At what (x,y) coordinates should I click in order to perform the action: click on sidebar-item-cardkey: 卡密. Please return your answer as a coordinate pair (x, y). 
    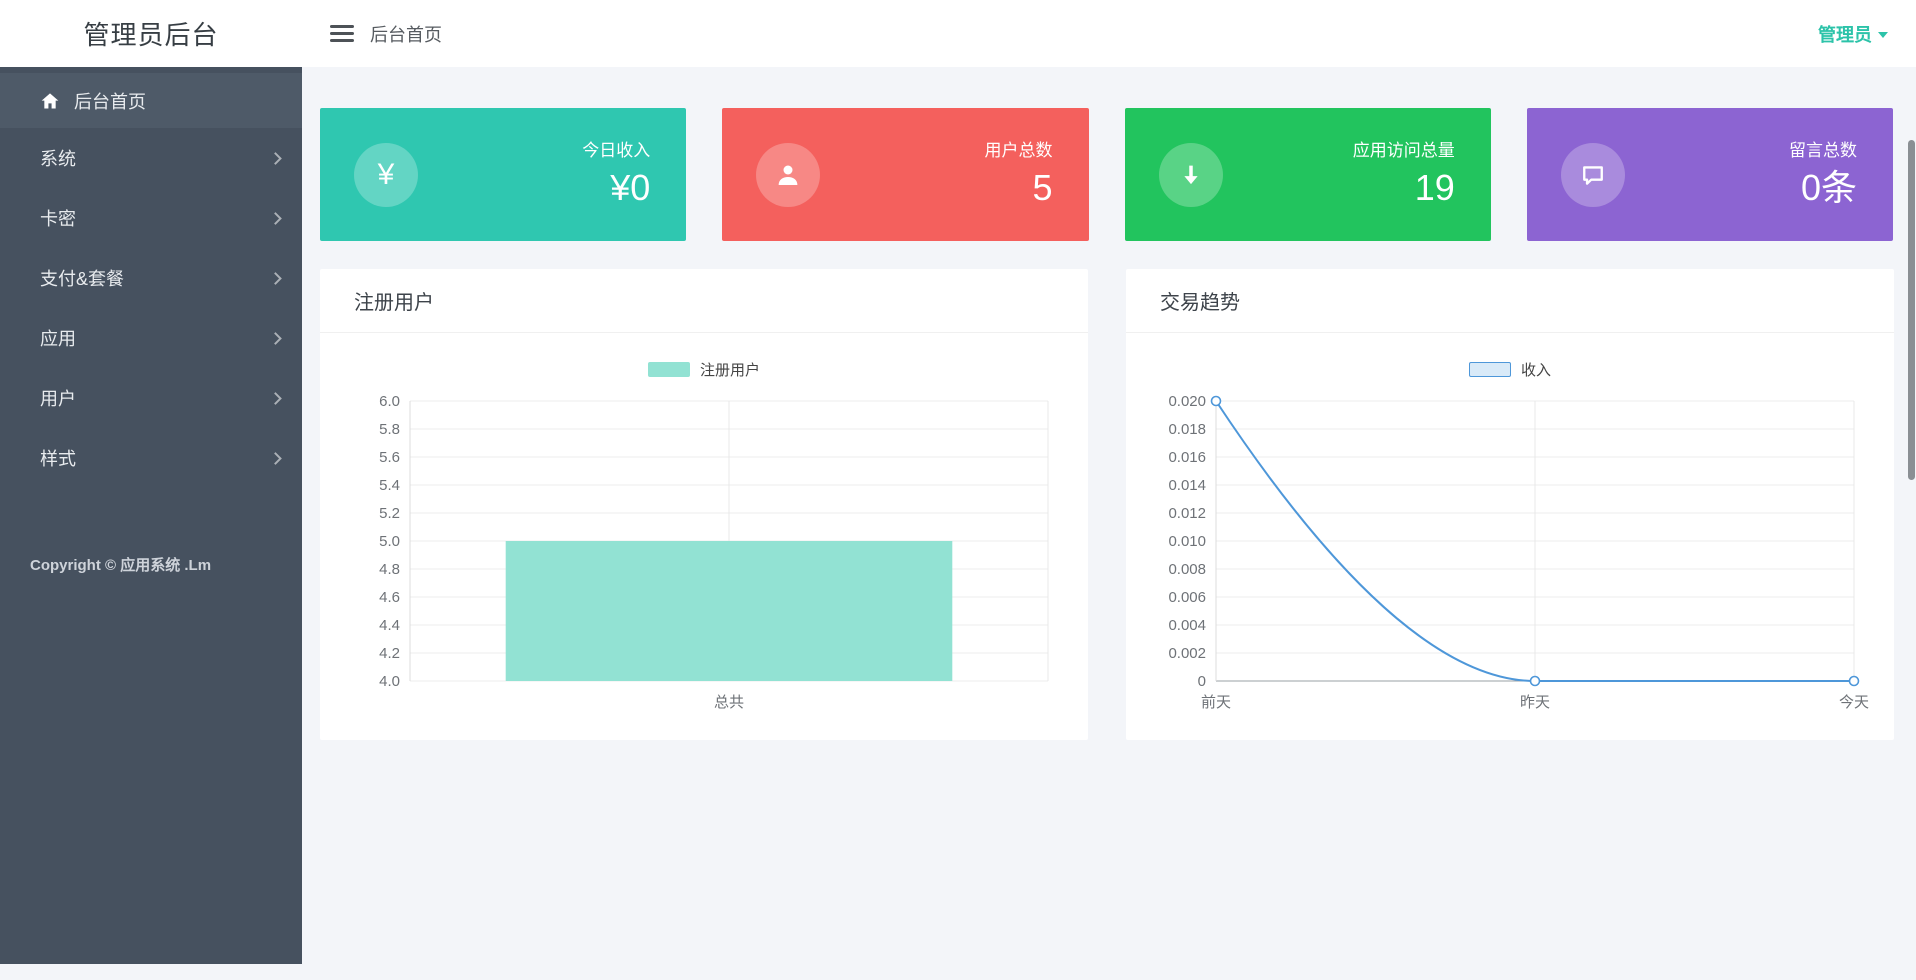
    Looking at the image, I should click on (151, 218).